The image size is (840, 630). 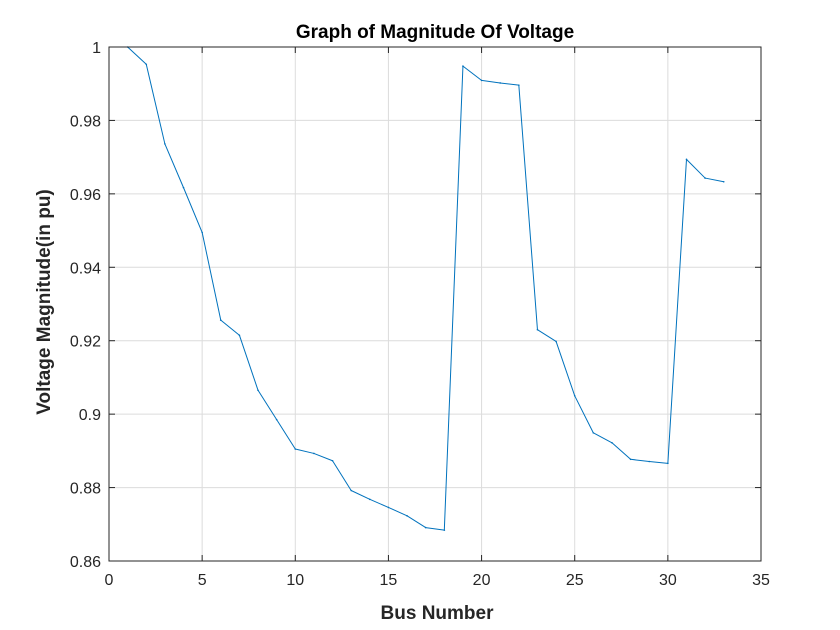 What do you see at coordinates (85, 121) in the screenshot?
I see `y-tick-label: 0.98` at bounding box center [85, 121].